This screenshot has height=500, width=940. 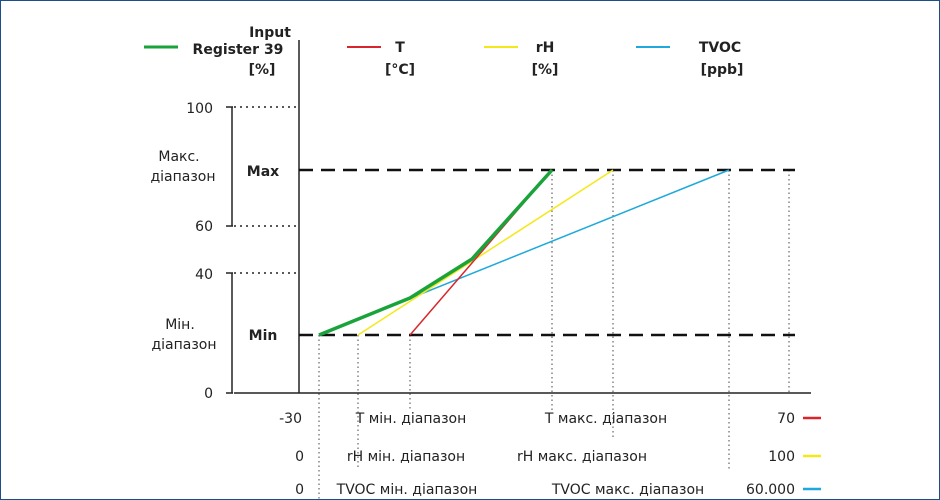 I want to click on input-register-line, so click(x=436, y=252).